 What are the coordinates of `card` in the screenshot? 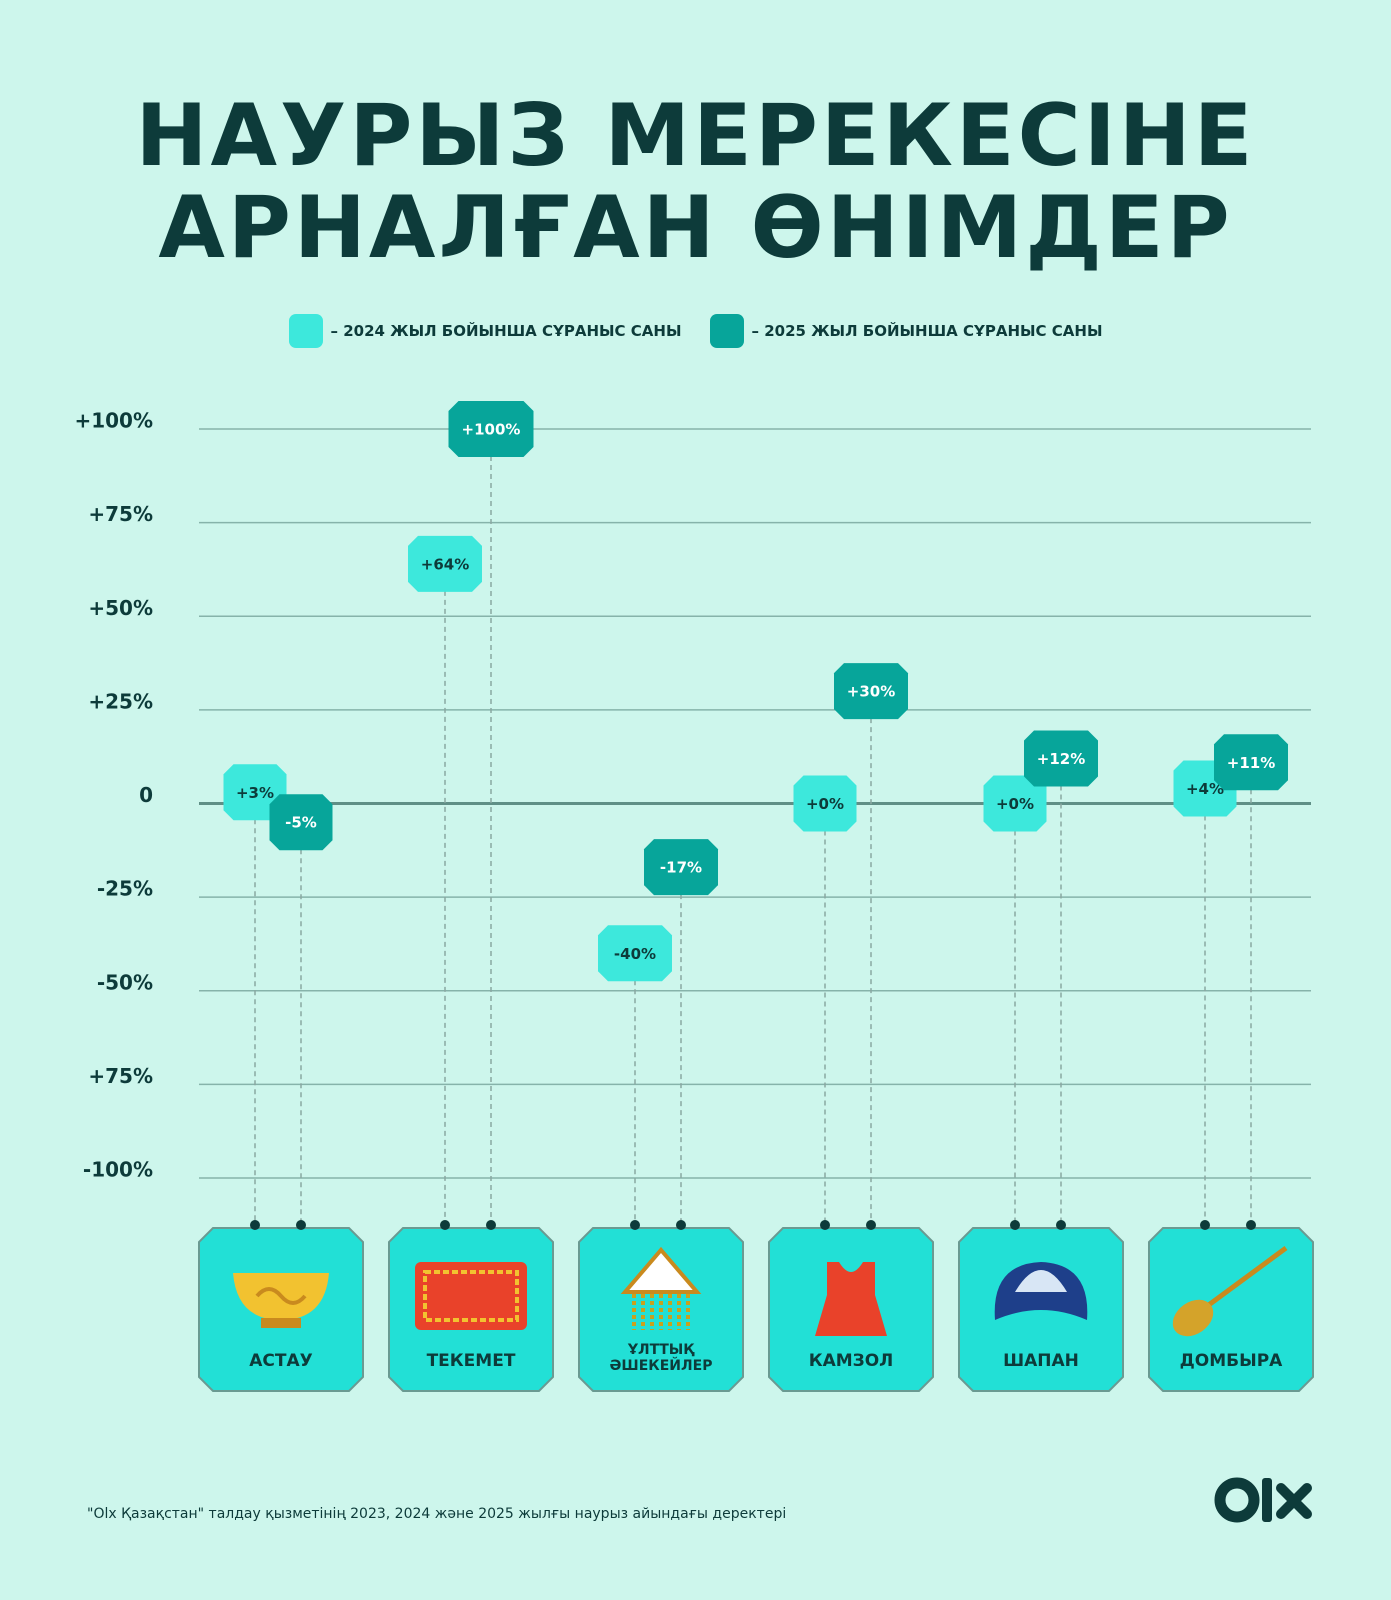 It's located at (1231, 1309).